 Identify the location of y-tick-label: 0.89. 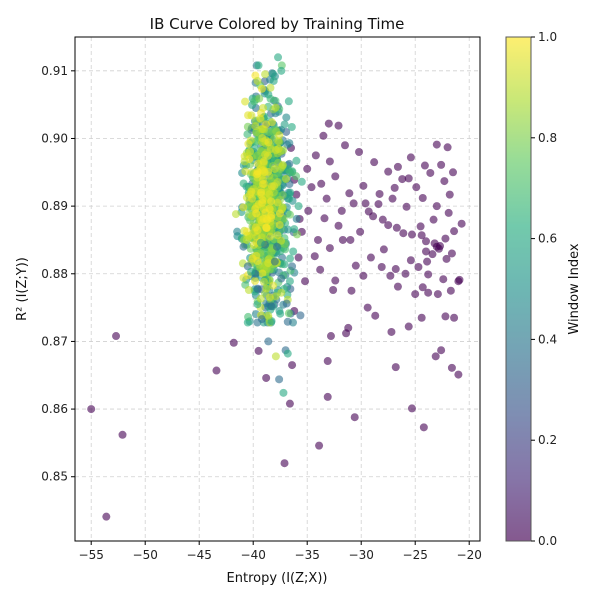
(54, 206).